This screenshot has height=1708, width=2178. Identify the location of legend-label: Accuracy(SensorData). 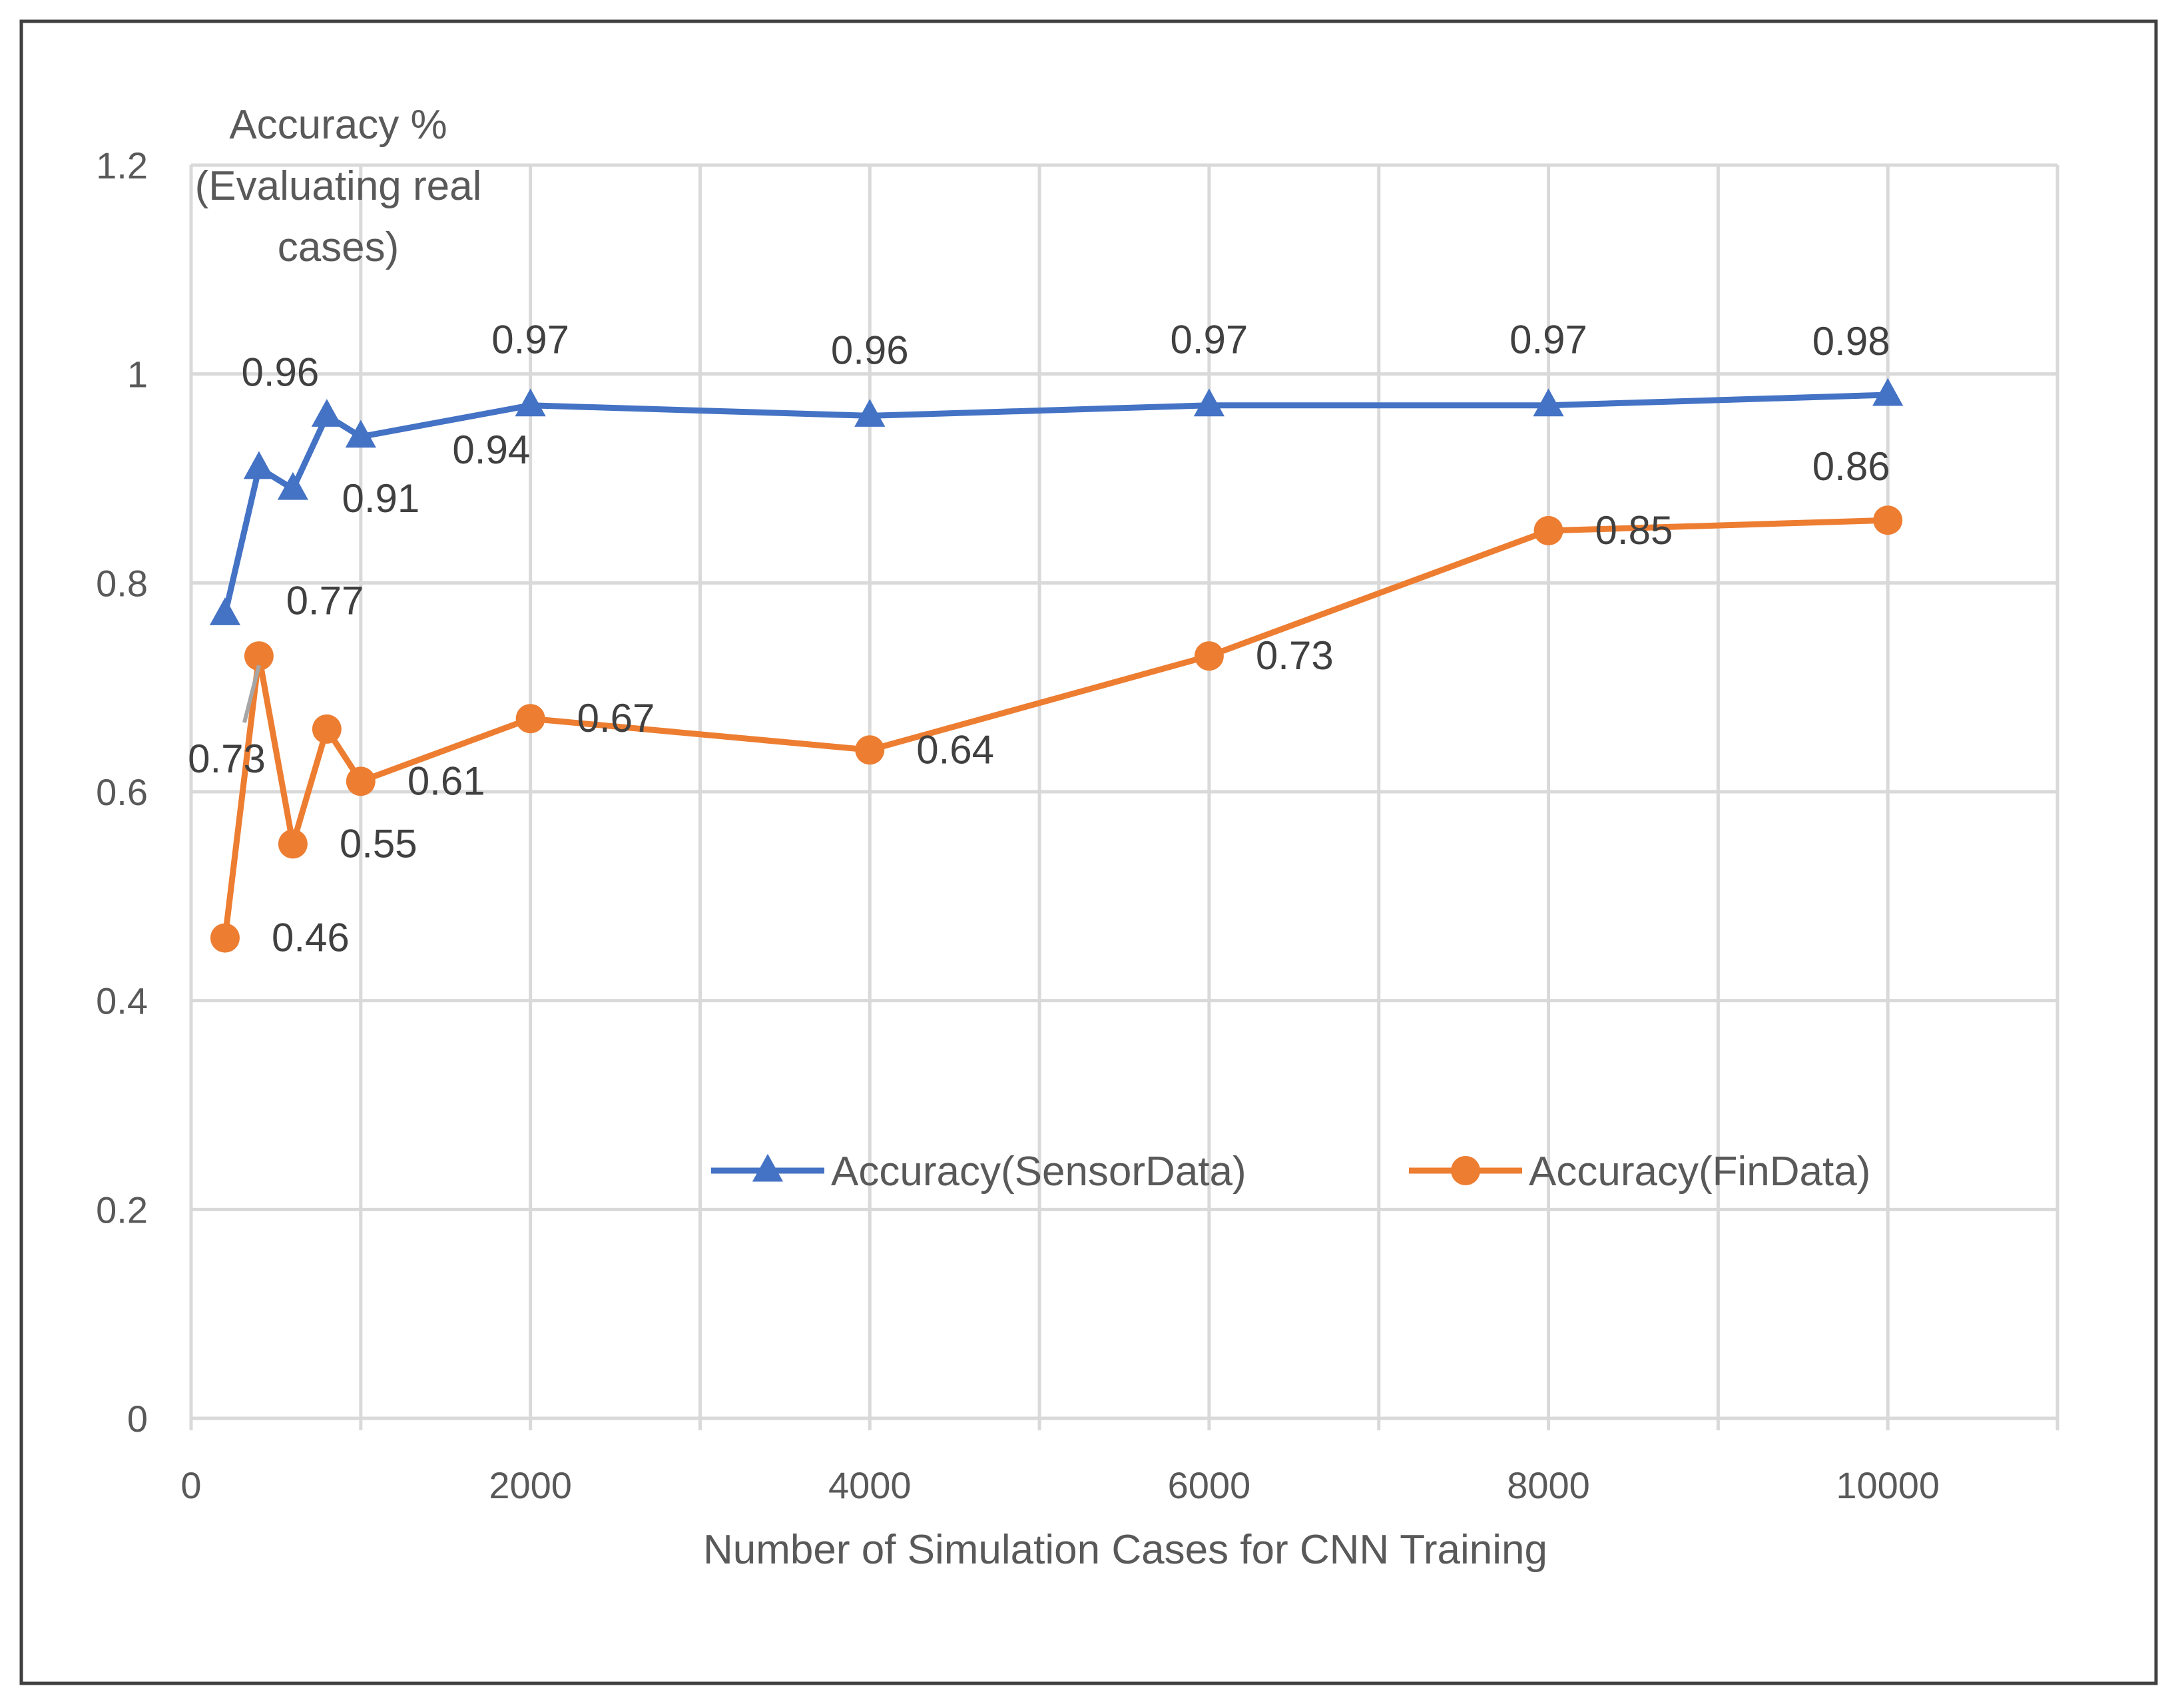
(1038, 1172).